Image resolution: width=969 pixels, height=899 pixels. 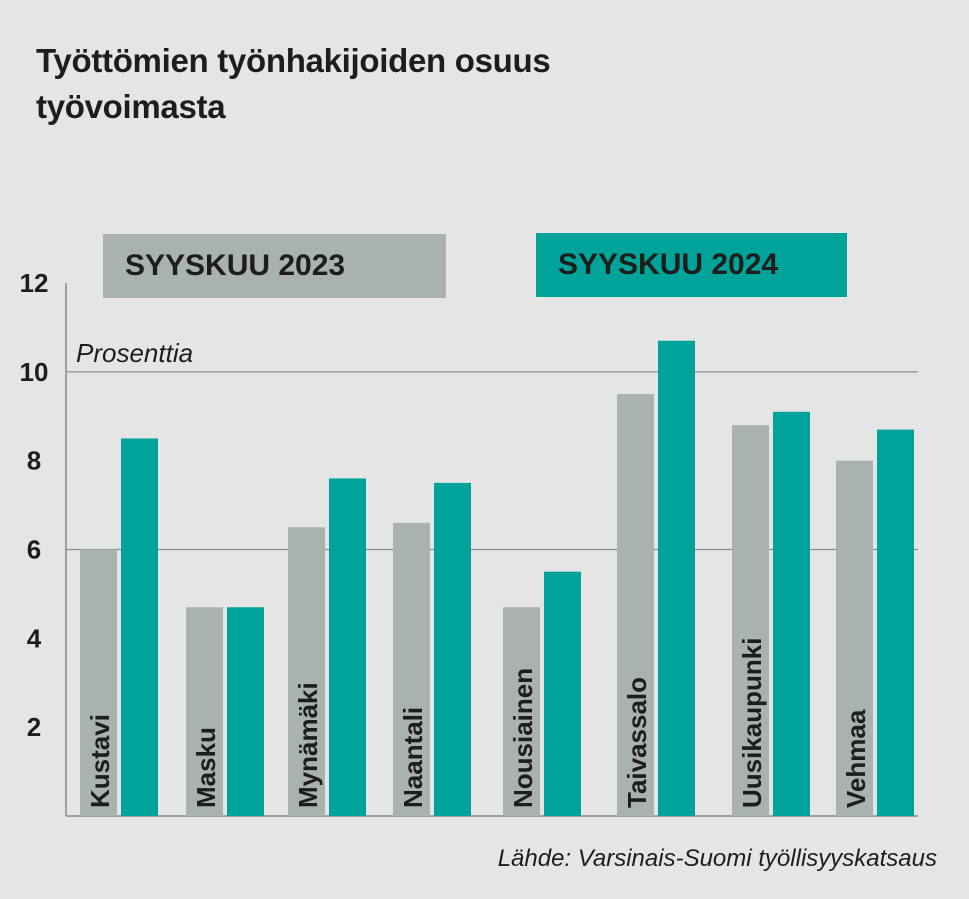 I want to click on chart-title-line-2: työvoimasta, so click(x=131, y=106).